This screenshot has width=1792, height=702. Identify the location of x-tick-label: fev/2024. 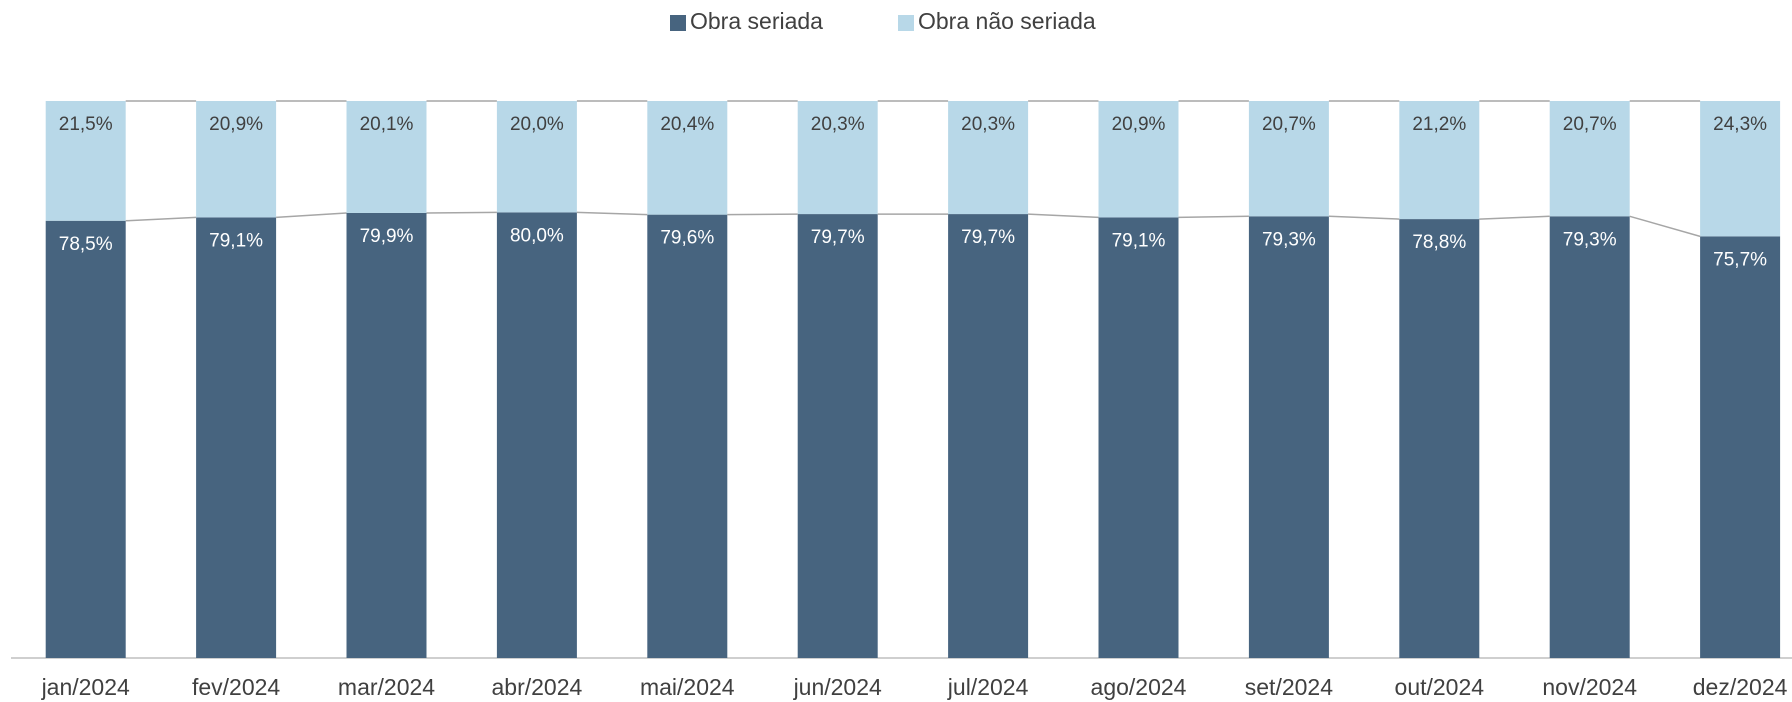
(236, 687).